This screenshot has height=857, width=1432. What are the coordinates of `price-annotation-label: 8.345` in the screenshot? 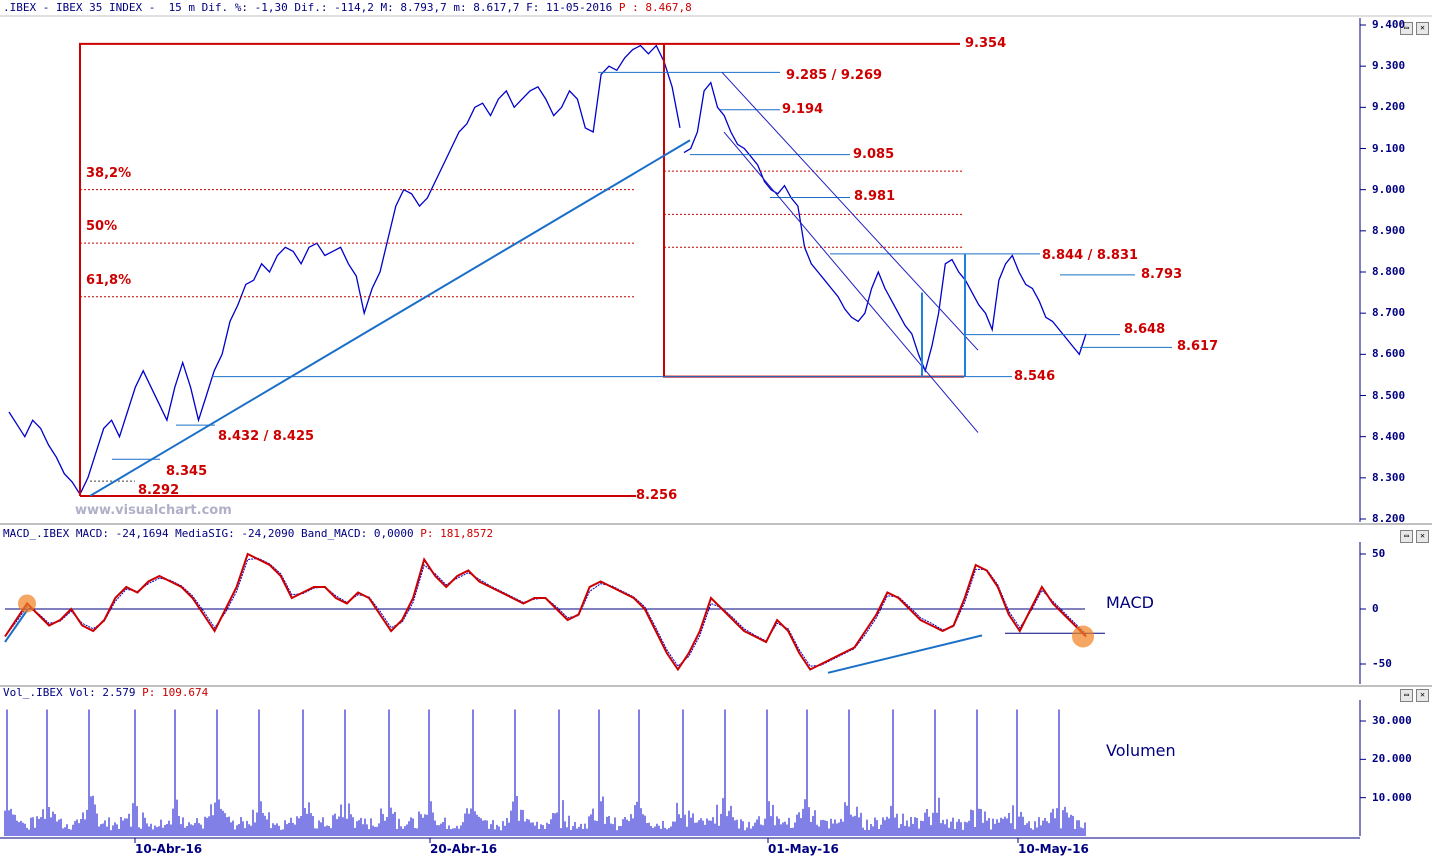 It's located at (187, 471).